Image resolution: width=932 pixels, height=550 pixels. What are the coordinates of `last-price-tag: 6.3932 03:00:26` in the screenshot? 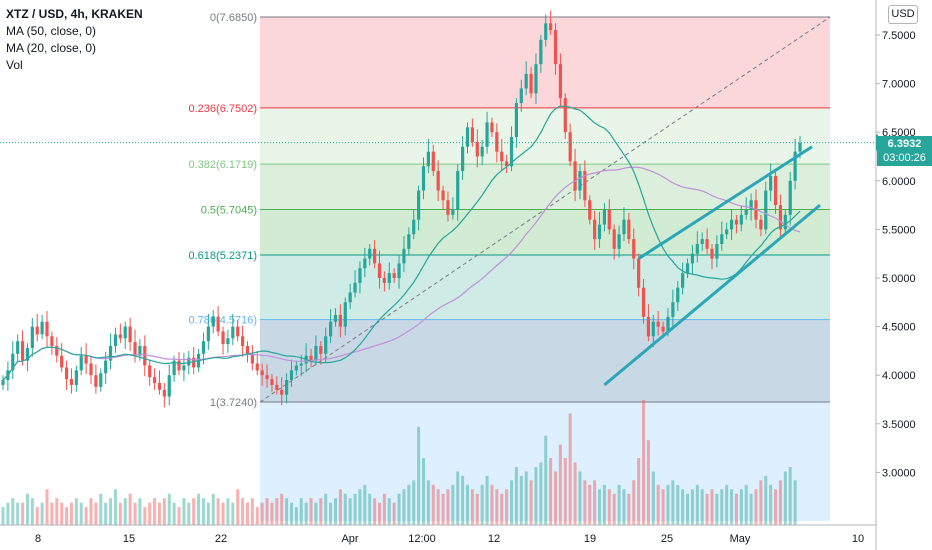 It's located at (904, 151).